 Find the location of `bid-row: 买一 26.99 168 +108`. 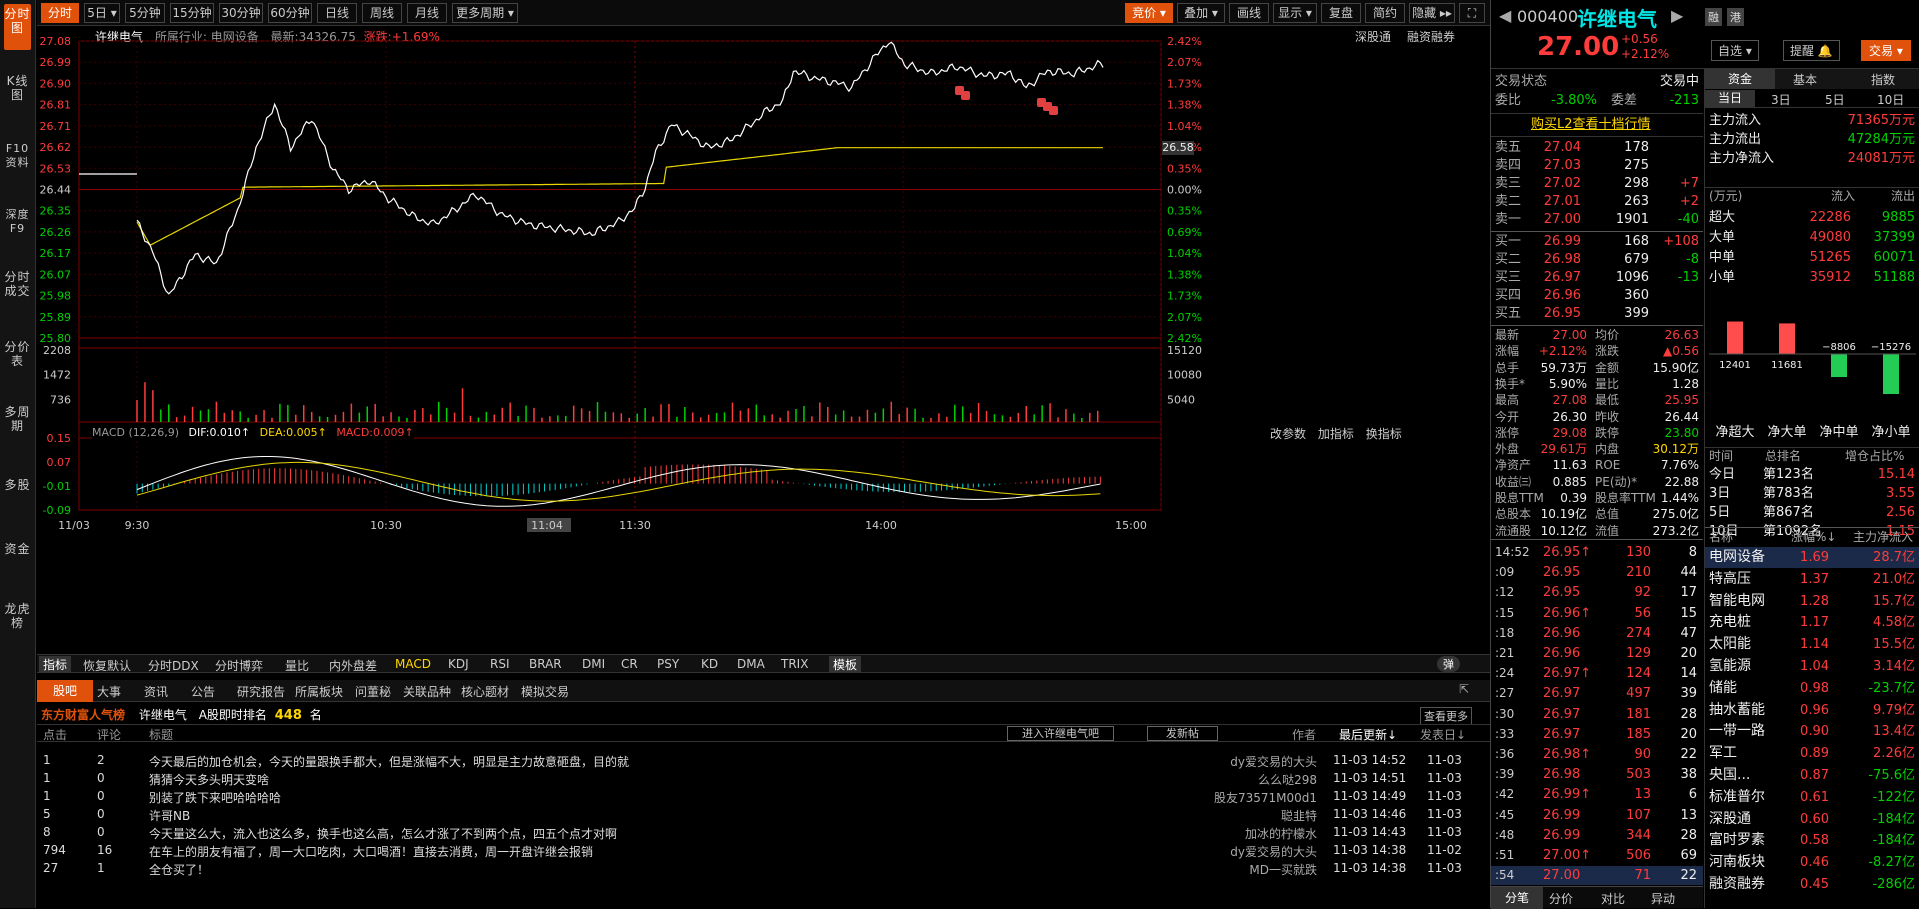

bid-row: 买一 26.99 168 +108 is located at coordinates (1597, 242).